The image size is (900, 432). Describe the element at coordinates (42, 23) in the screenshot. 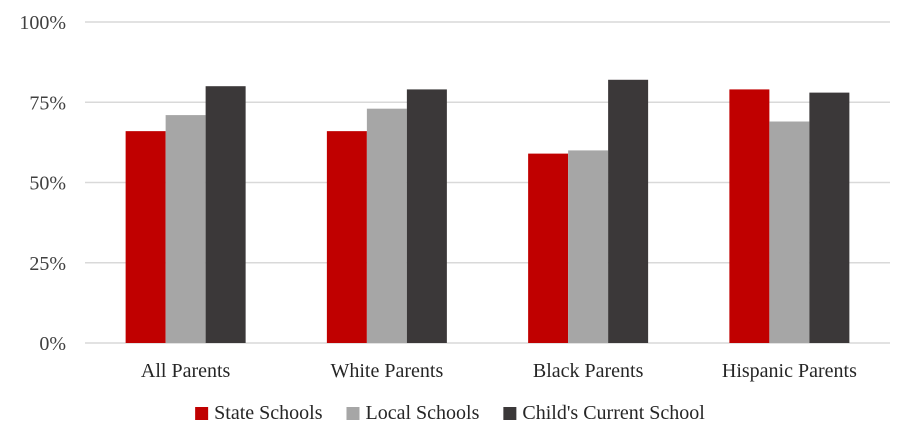

I see `y-tick-label: 100%` at that location.